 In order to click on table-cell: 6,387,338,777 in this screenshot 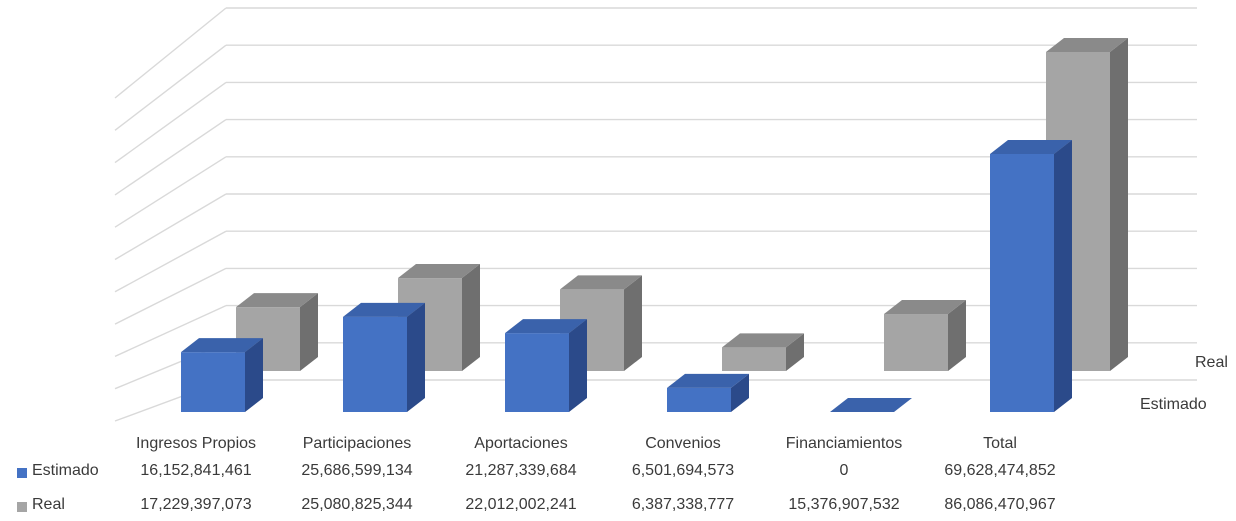, I will do `click(683, 504)`.